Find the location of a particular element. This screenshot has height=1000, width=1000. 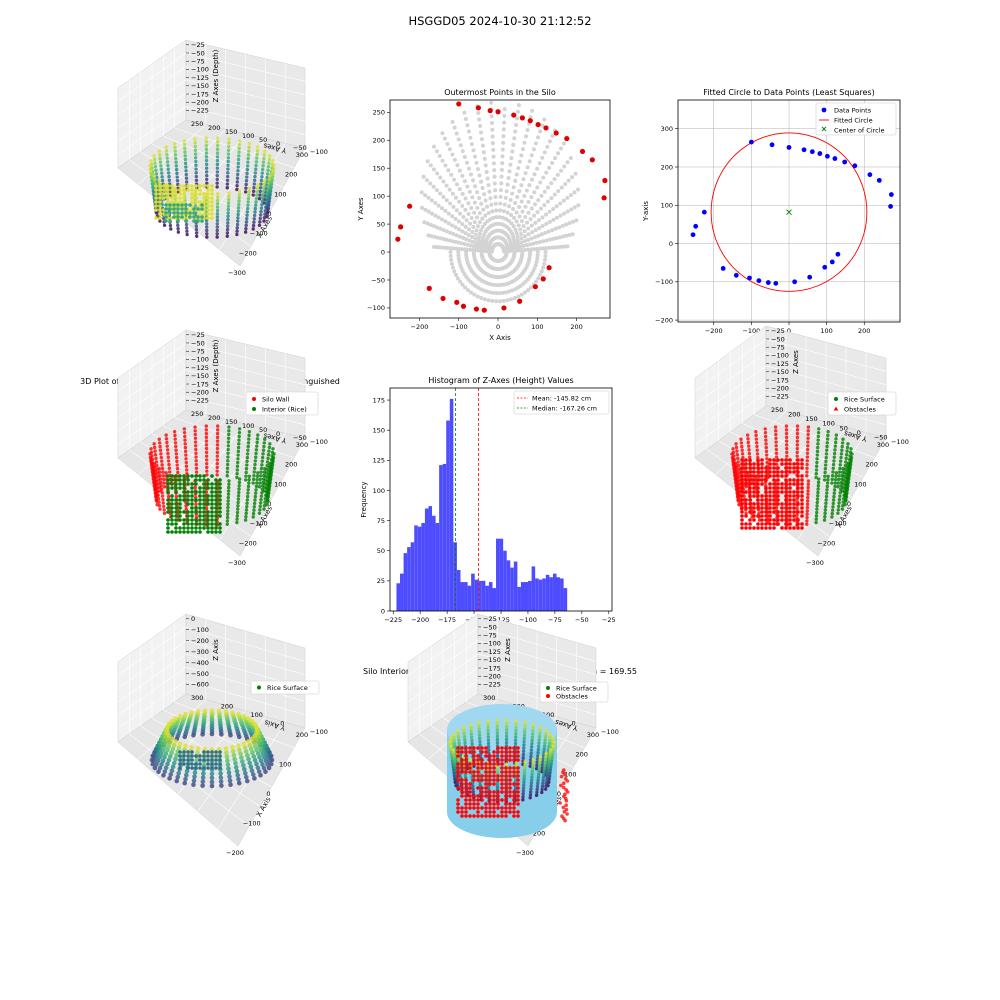

y-tick-label: 75 is located at coordinates (381, 521).